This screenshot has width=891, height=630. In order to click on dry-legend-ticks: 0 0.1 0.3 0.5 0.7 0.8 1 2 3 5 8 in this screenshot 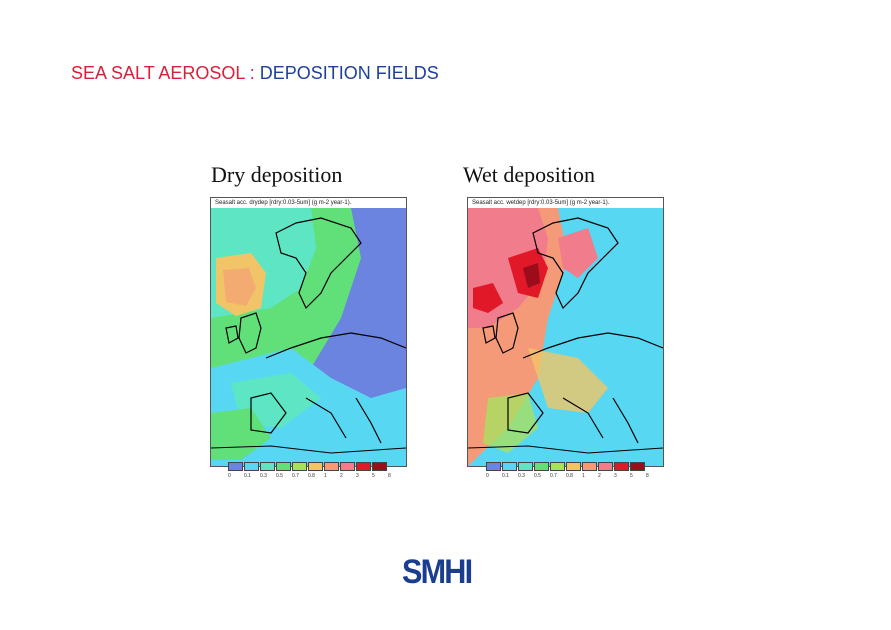, I will do `click(316, 476)`.